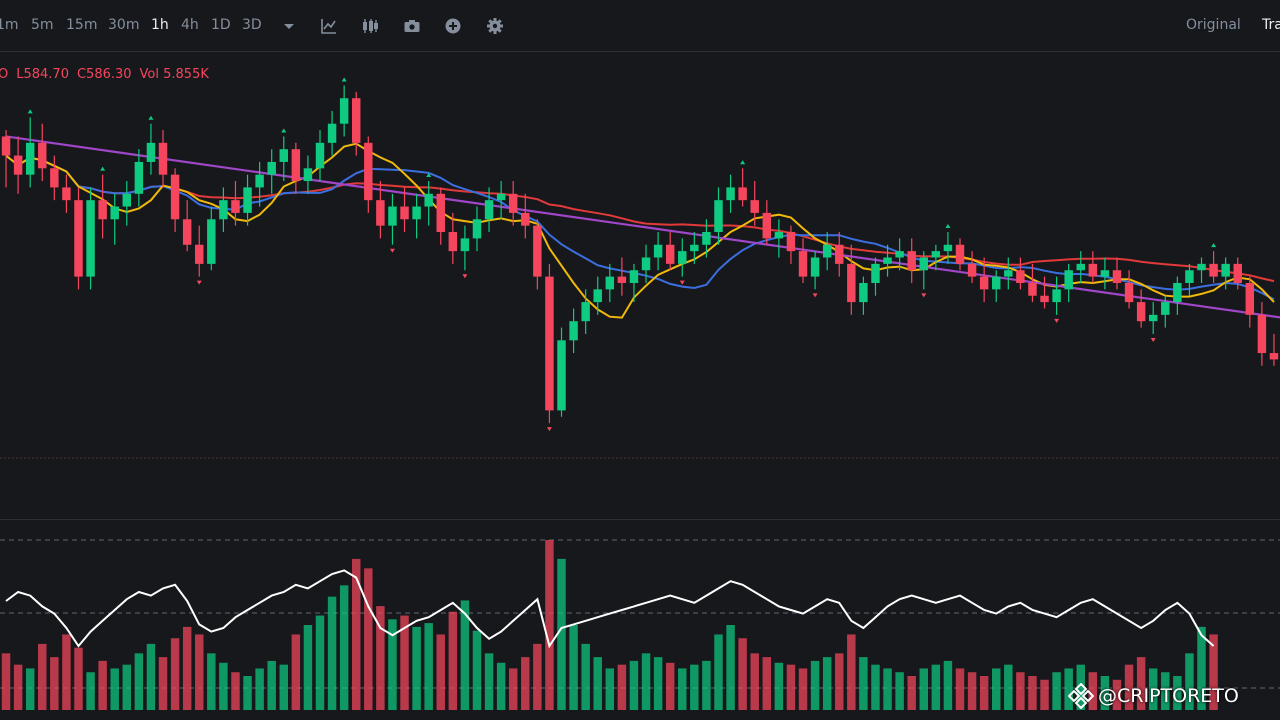 The width and height of the screenshot is (1280, 720). Describe the element at coordinates (1213, 25) in the screenshot. I see `view-original: Original` at that location.